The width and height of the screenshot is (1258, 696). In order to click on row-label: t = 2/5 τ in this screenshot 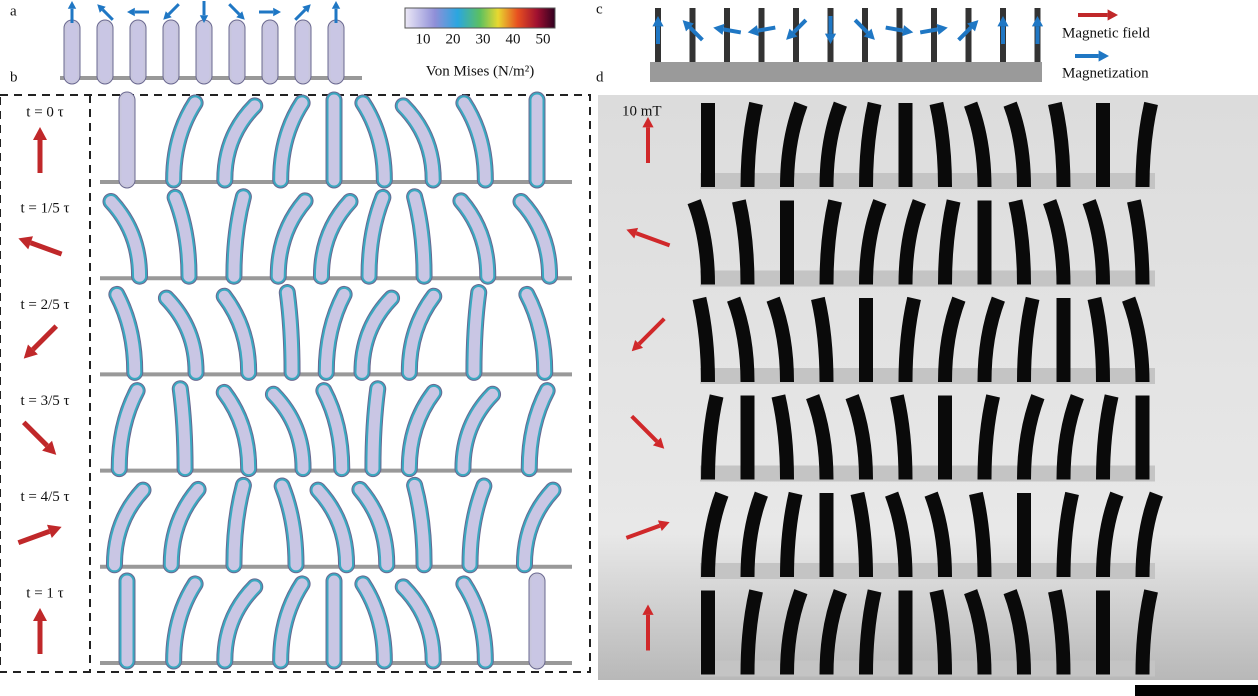, I will do `click(44, 305)`.